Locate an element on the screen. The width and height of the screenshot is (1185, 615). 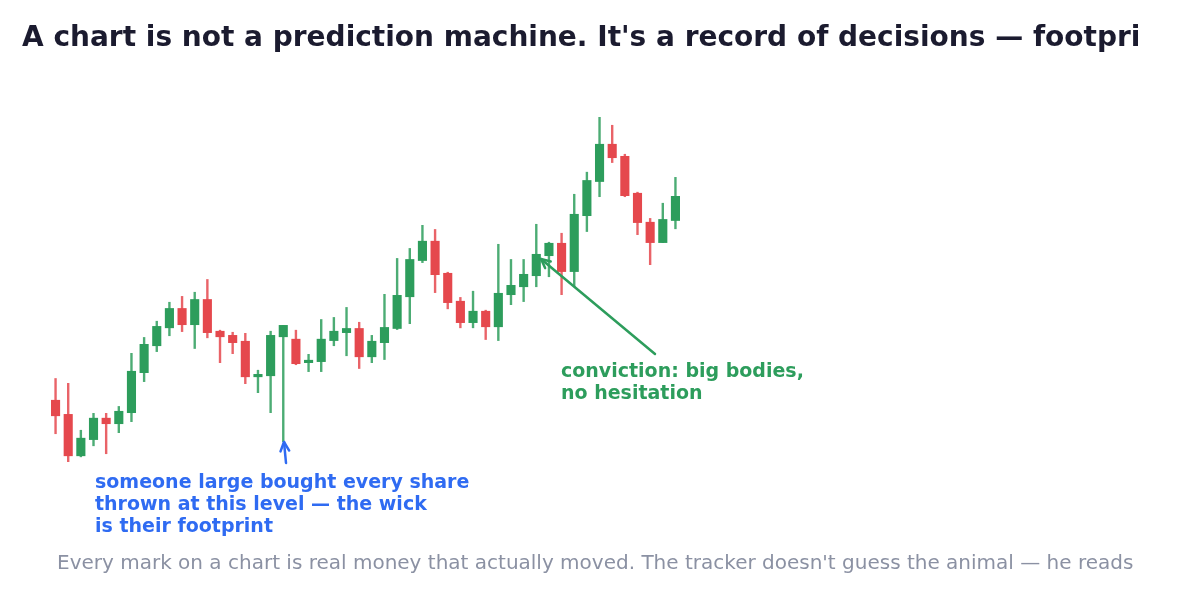
text: Every mark on a chart is real money that actually moved. The tracker doesn't guess the animal — he reads is located at coordinates (595, 562).